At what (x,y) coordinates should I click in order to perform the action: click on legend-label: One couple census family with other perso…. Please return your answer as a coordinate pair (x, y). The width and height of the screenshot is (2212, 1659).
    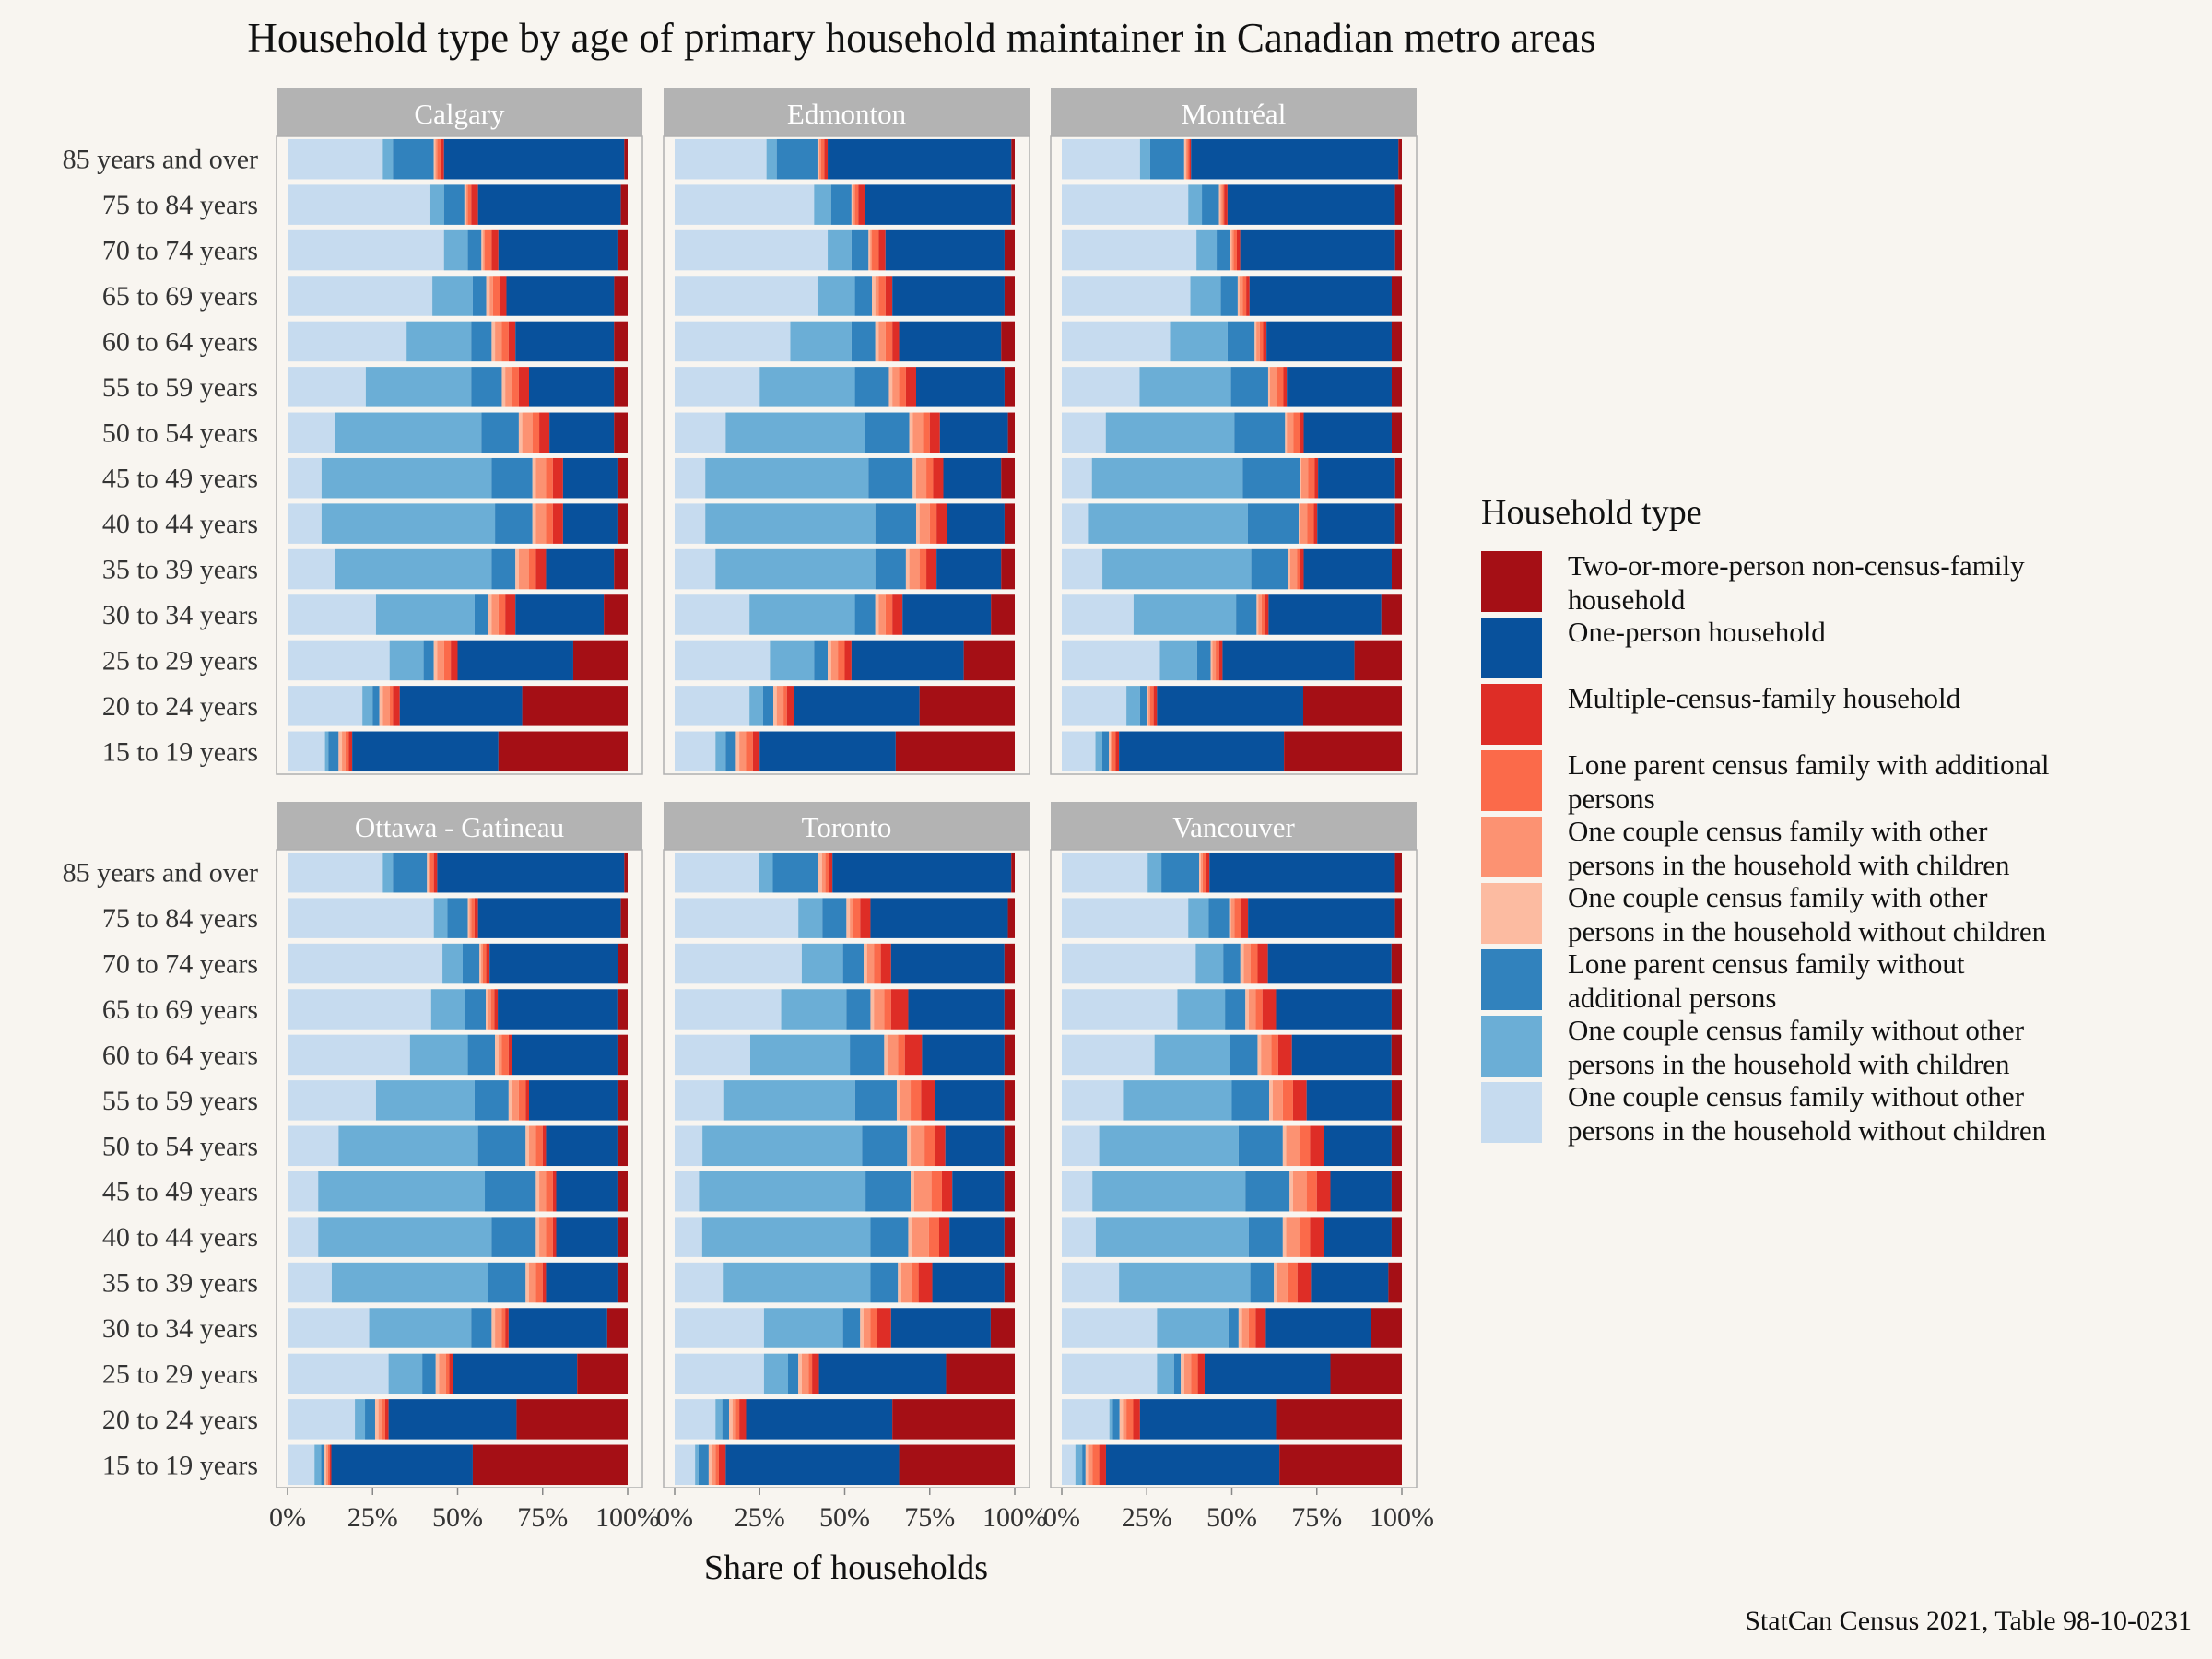
    Looking at the image, I should click on (1807, 914).